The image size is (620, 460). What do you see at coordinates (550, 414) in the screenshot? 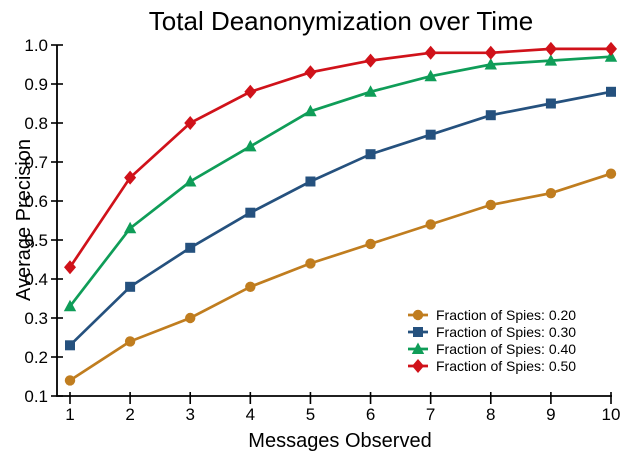
I see `x-tick-label: 9` at bounding box center [550, 414].